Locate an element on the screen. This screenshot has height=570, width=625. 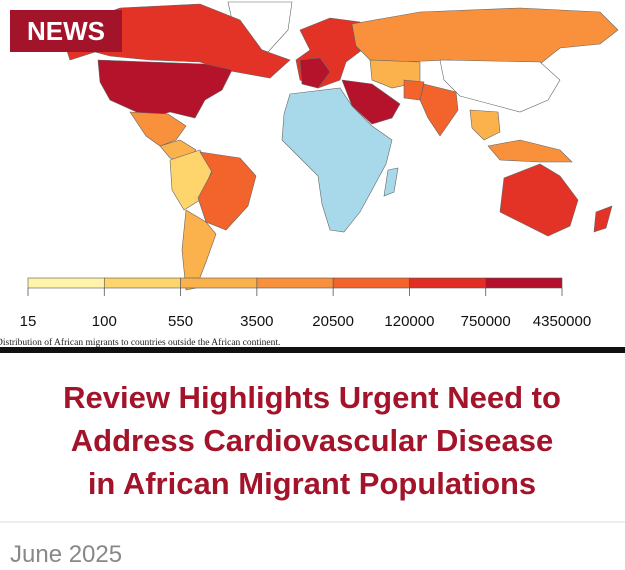
headline-line: Address Cardiovascular Disease is located at coordinates (312, 440).